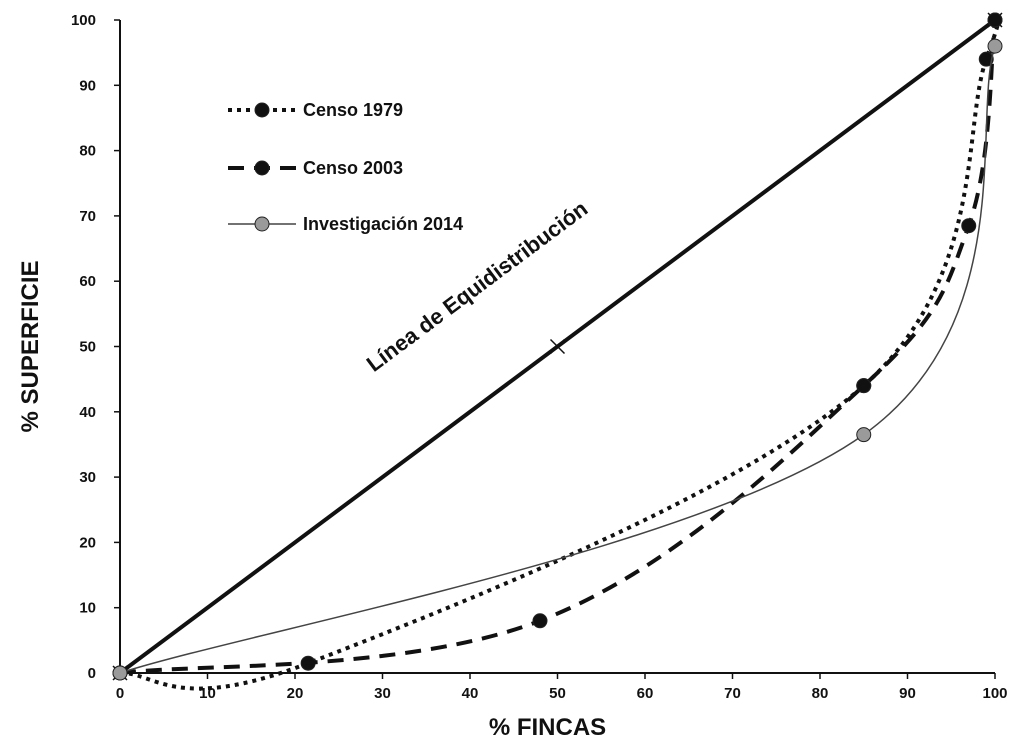  Describe the element at coordinates (30, 346) in the screenshot. I see `y-axis-title: % SUPERFICIE` at that location.